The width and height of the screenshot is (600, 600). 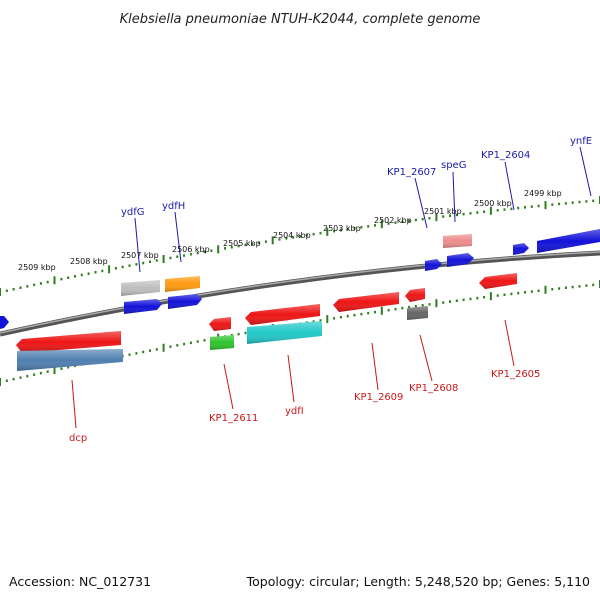 I want to click on gene-label-speg: speG, so click(x=453, y=165).